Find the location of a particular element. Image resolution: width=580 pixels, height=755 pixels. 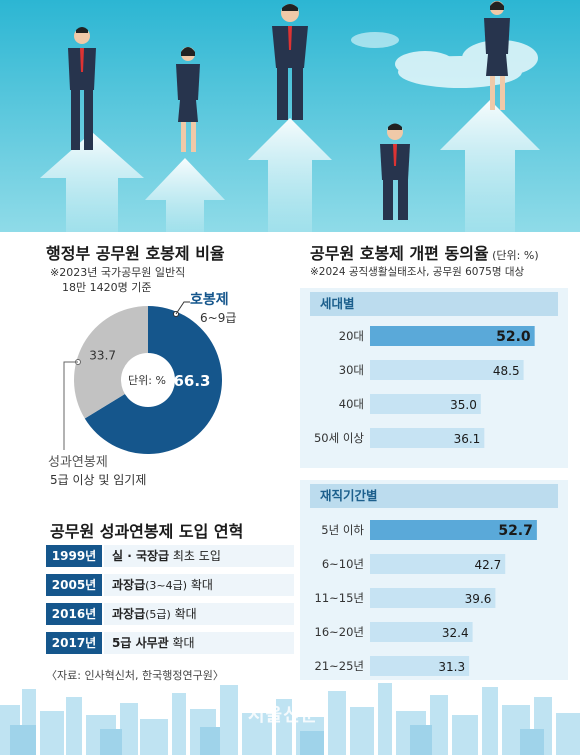

pie-note-line2: 18만 1420명 기준 is located at coordinates (107, 287).